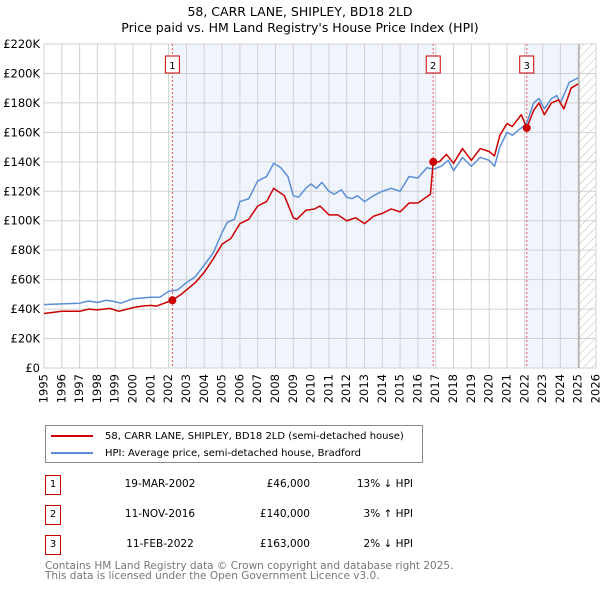 The height and width of the screenshot is (590, 600). What do you see at coordinates (311, 388) in the screenshot?
I see `x-tick-label: 2010` at bounding box center [311, 388].